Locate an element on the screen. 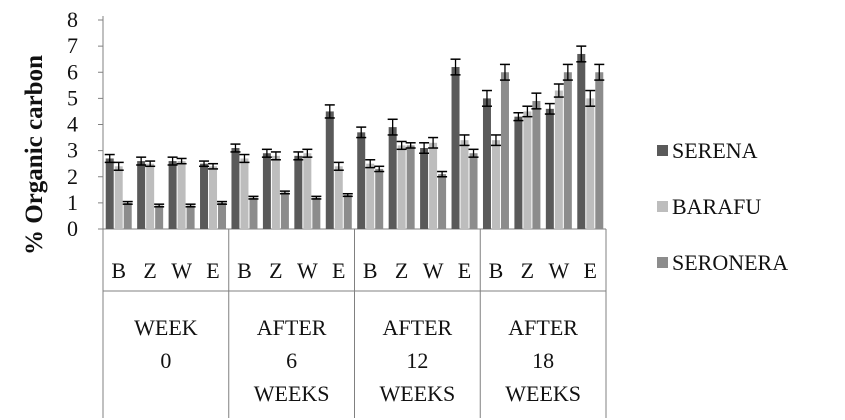  group-label: WEEK is located at coordinates (166, 327).